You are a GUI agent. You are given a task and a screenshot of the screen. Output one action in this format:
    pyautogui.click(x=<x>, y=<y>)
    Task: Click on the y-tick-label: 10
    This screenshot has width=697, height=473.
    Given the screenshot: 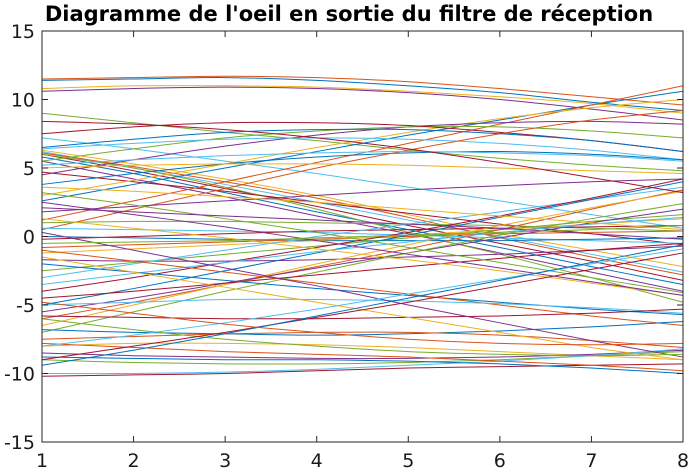 What is the action you would take?
    pyautogui.click(x=23, y=101)
    